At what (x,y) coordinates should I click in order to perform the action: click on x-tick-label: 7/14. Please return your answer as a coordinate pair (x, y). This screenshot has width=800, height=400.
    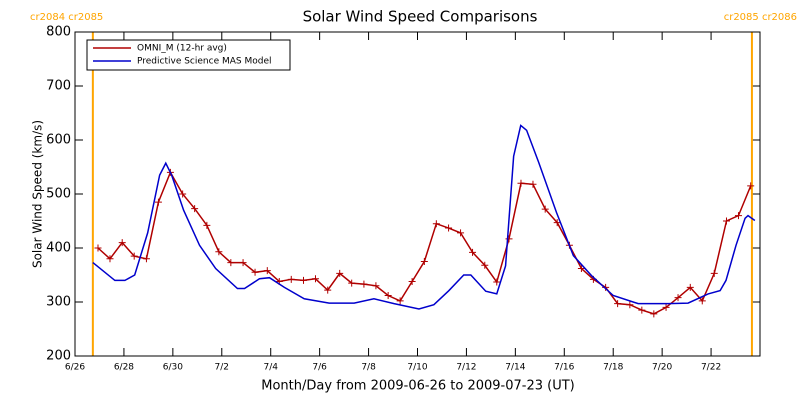
    Looking at the image, I should click on (515, 368).